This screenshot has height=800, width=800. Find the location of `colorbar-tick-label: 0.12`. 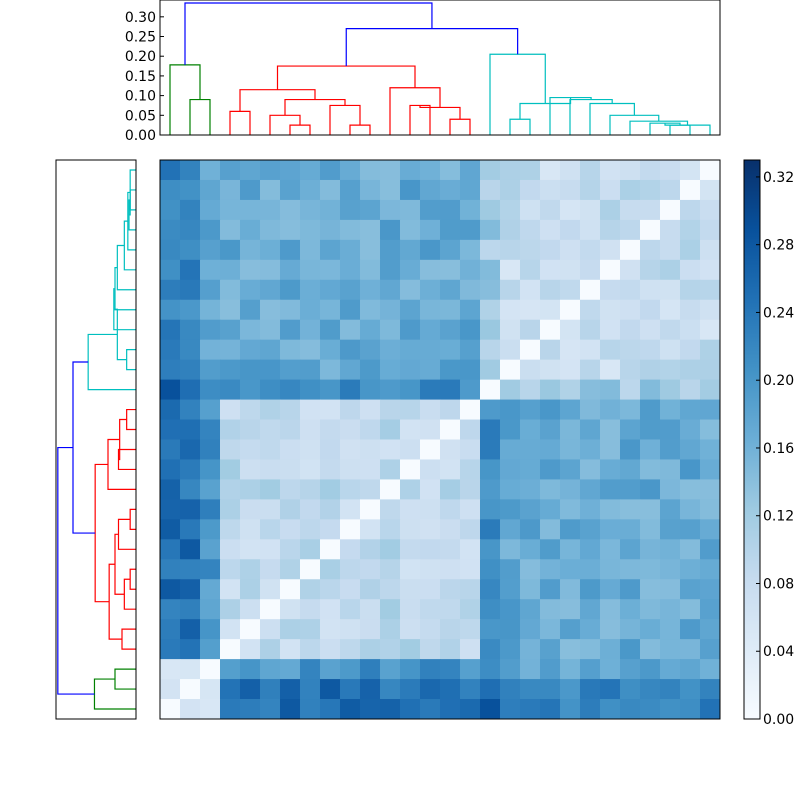

colorbar-tick-label: 0.12 is located at coordinates (778, 517).